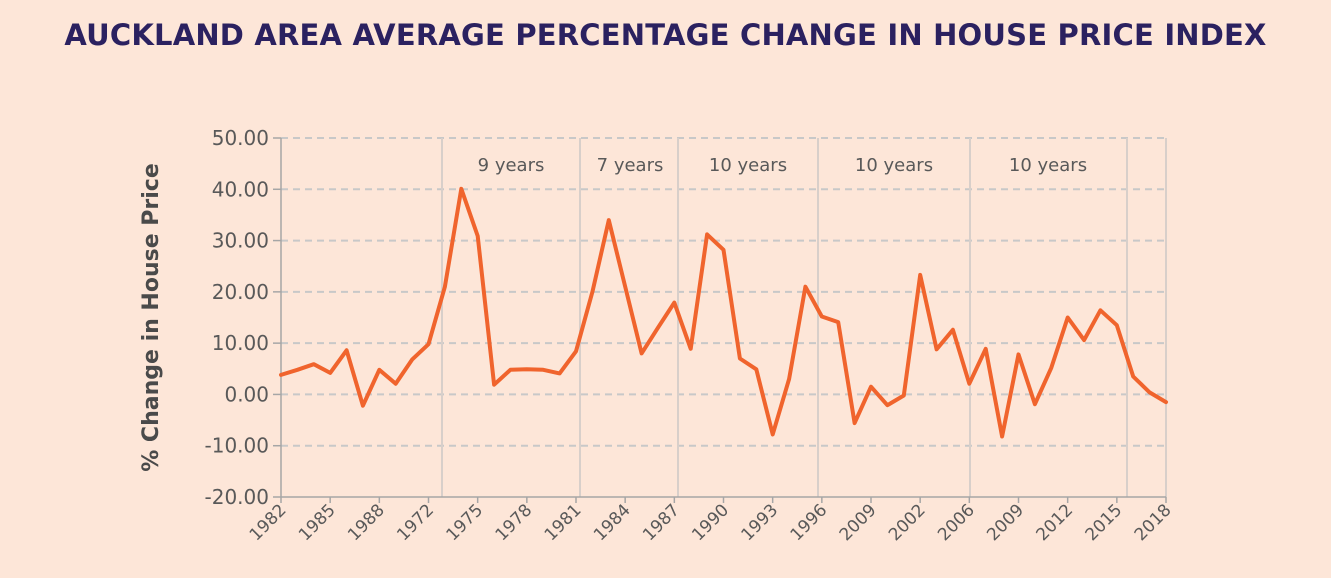 The image size is (1331, 578). What do you see at coordinates (956, 522) in the screenshot?
I see `x-tick-label: 2006` at bounding box center [956, 522].